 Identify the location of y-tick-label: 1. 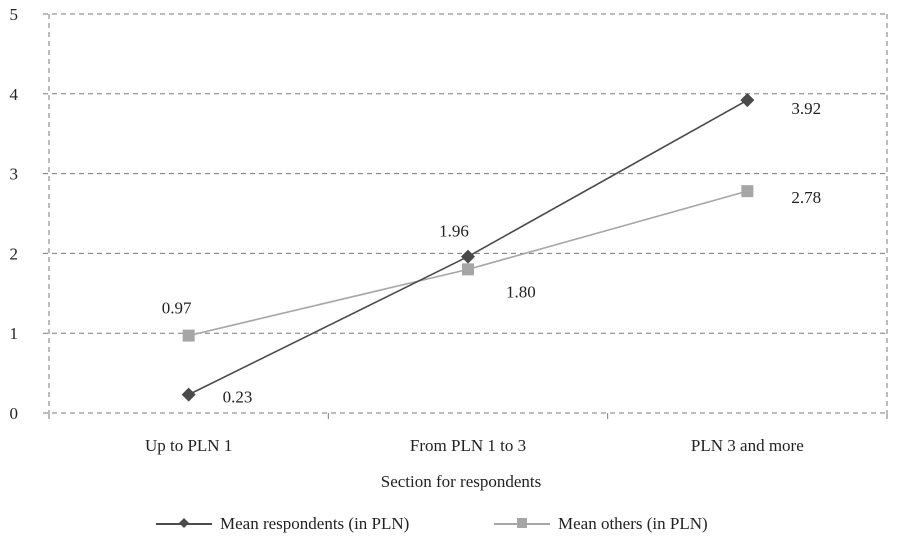
(14, 333).